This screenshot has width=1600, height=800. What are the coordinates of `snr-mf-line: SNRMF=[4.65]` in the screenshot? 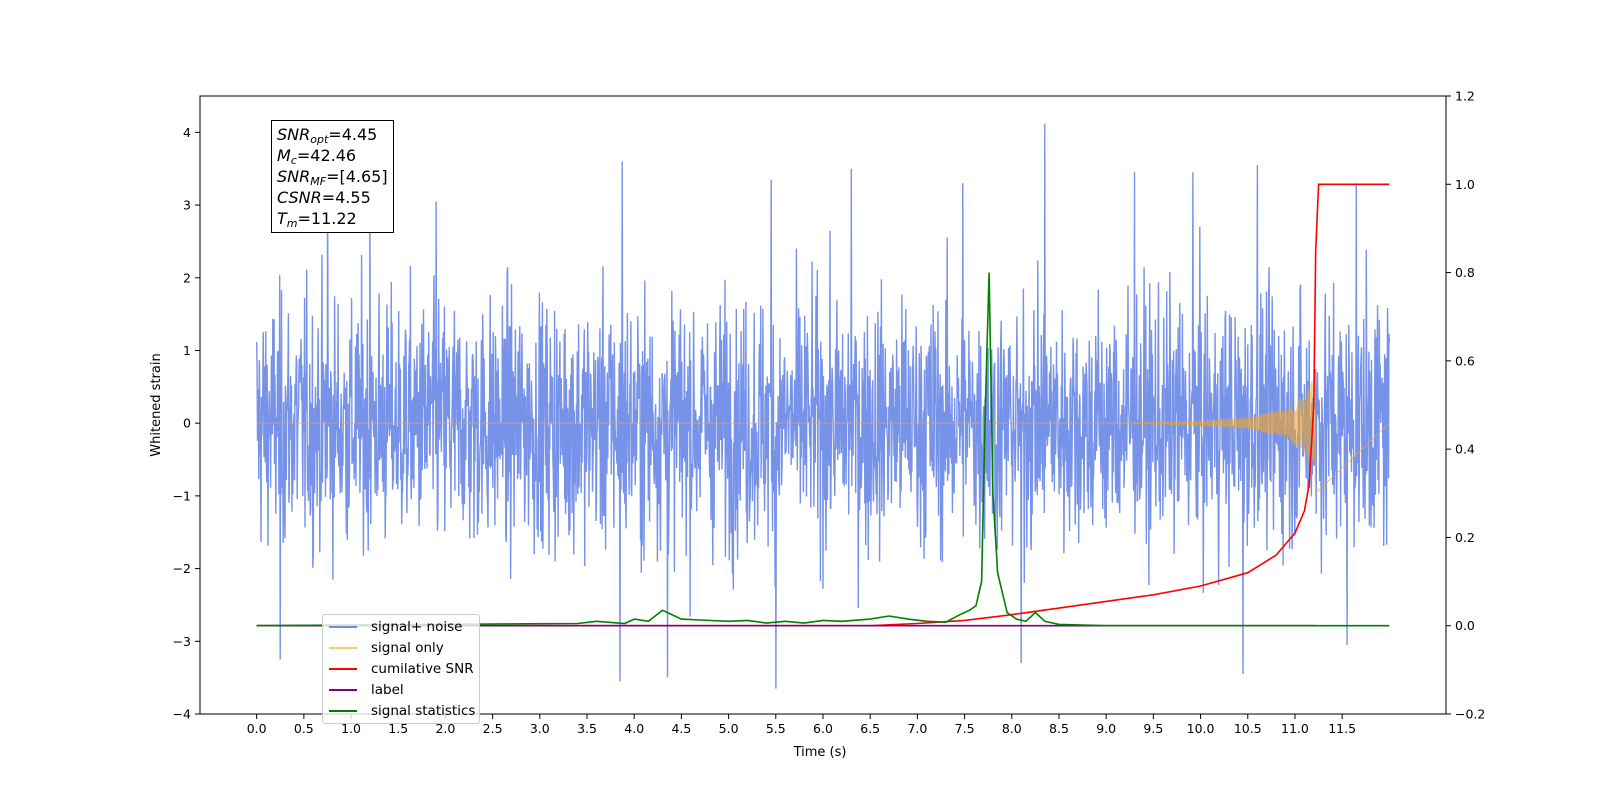 It's located at (332, 177).